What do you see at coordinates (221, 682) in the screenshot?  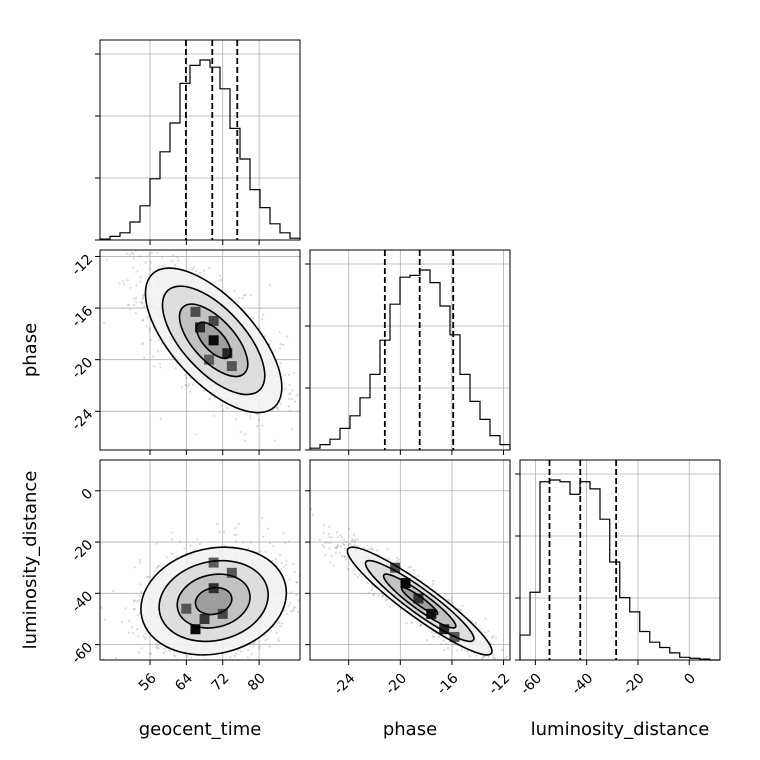 I see `pair-geocent_time-luminosity_distance-xtick-label-2: 72` at bounding box center [221, 682].